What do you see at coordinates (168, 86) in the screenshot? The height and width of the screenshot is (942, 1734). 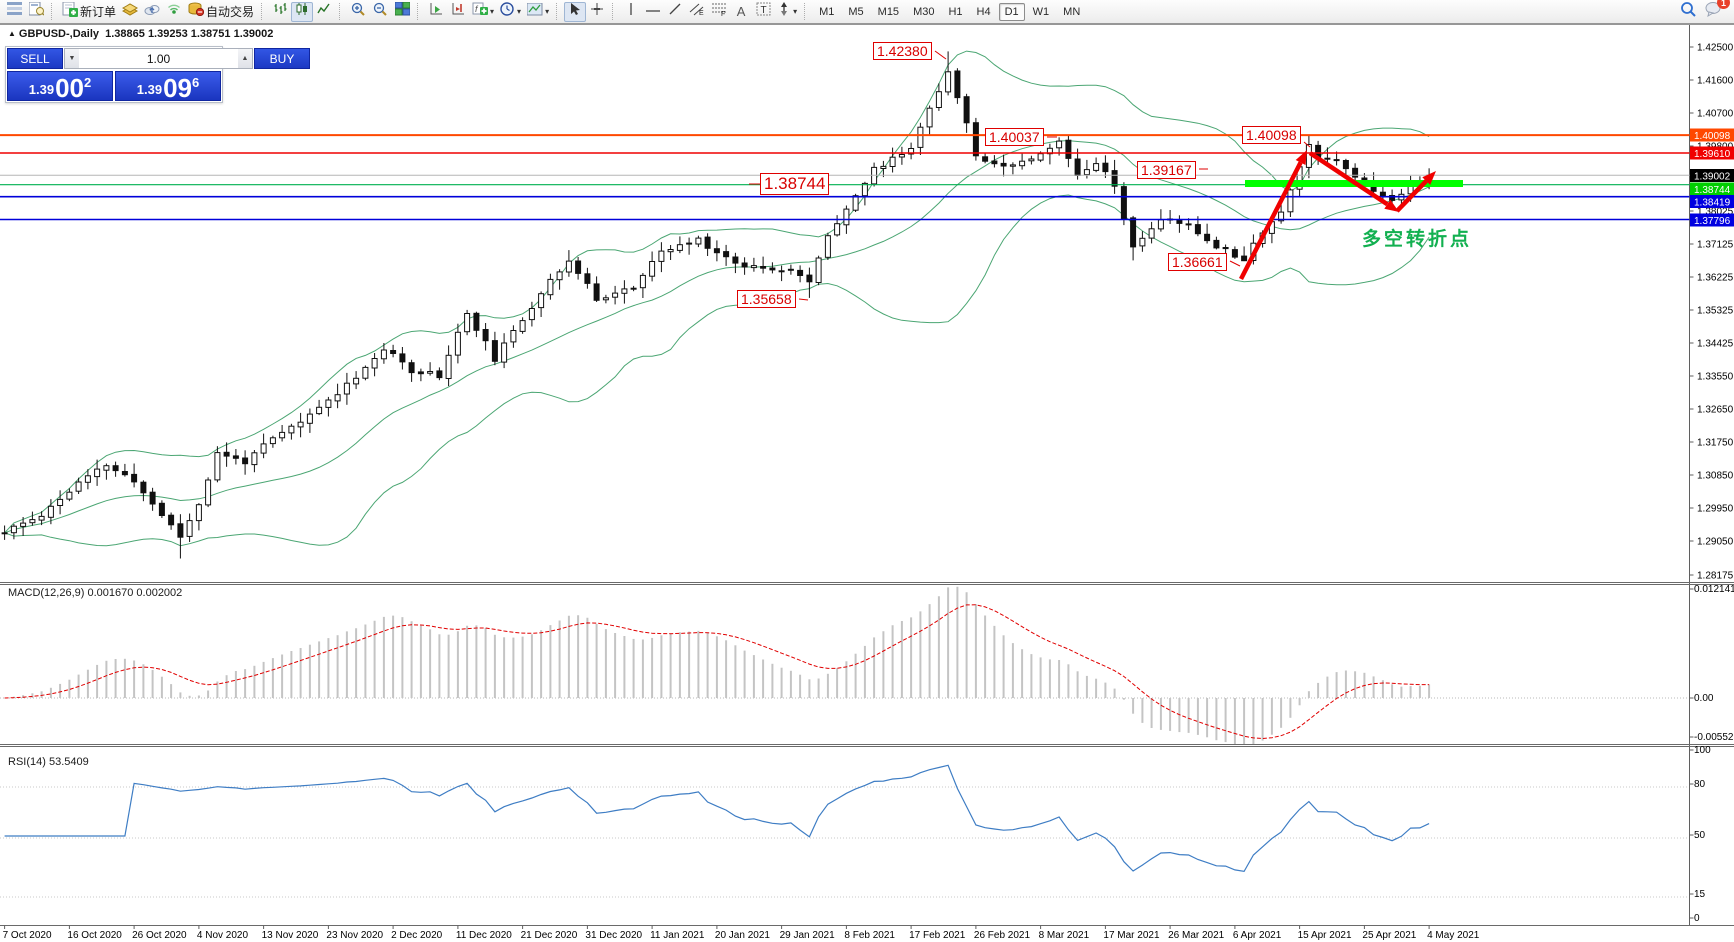 I see `buy-price: 1.39 09 6` at bounding box center [168, 86].